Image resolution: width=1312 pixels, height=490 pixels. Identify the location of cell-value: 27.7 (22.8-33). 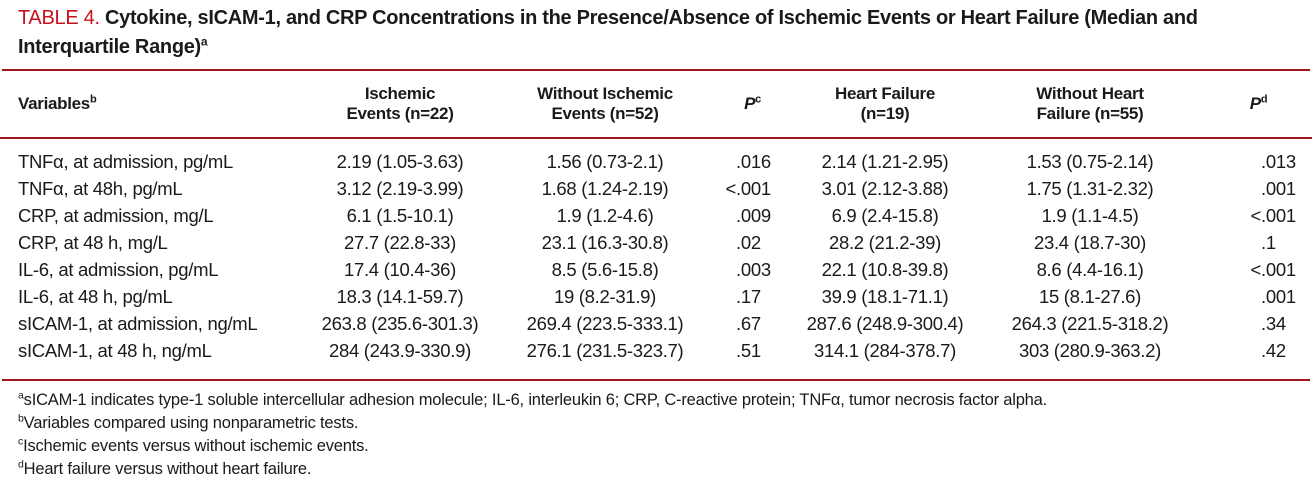
(399, 242).